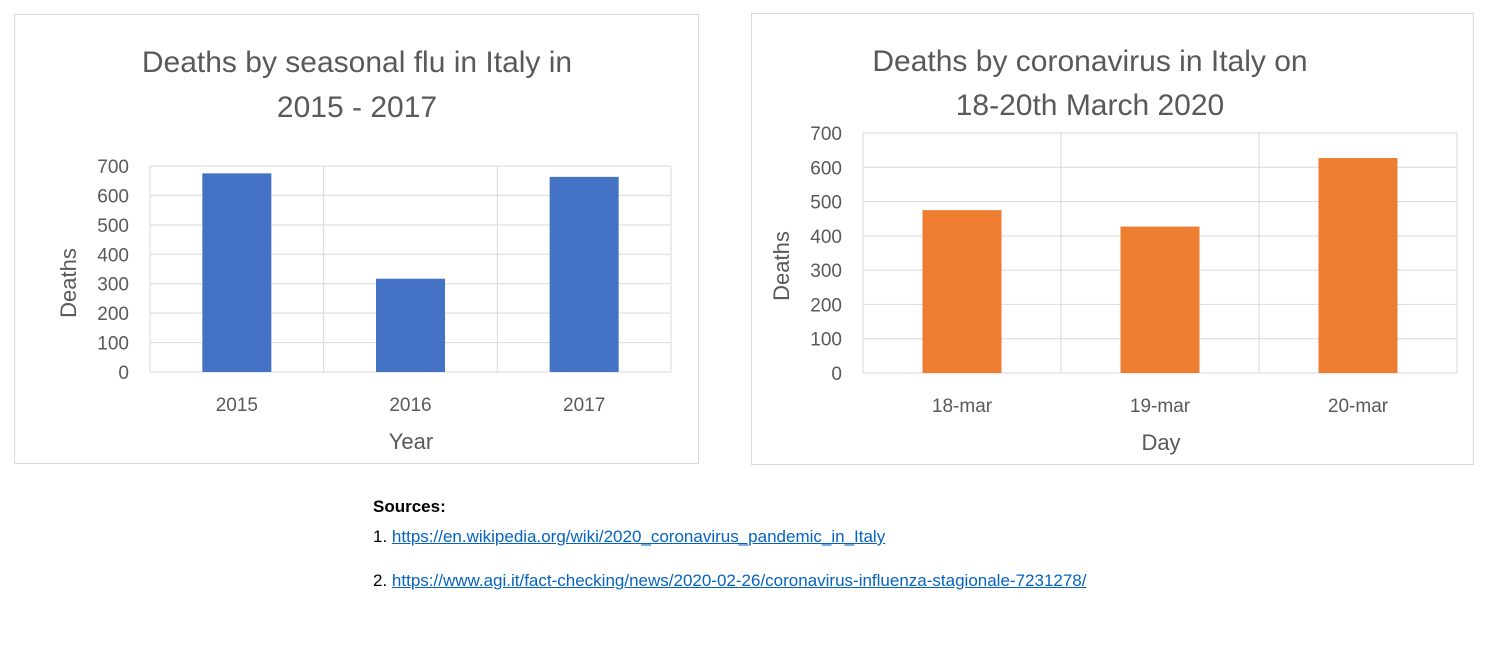  What do you see at coordinates (962, 291) in the screenshot?
I see `bar-18-mar` at bounding box center [962, 291].